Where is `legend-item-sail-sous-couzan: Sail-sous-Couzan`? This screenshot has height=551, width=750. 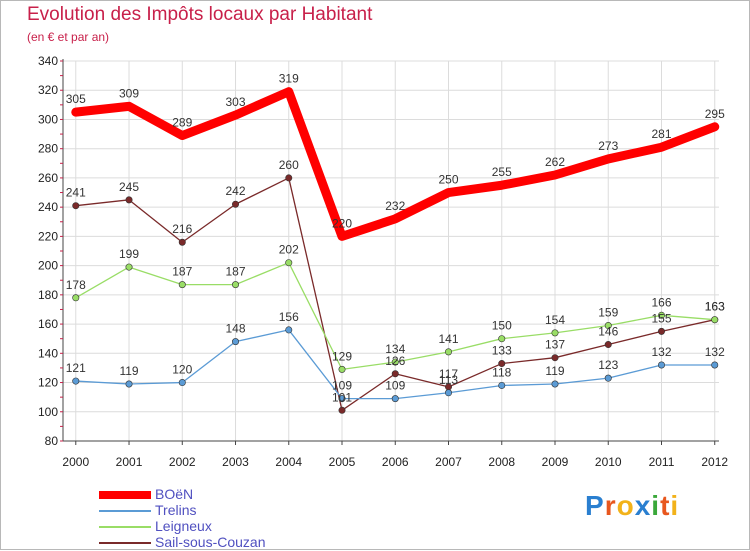
legend-item-sail-sous-couzan: Sail-sous-Couzan is located at coordinates (209, 542).